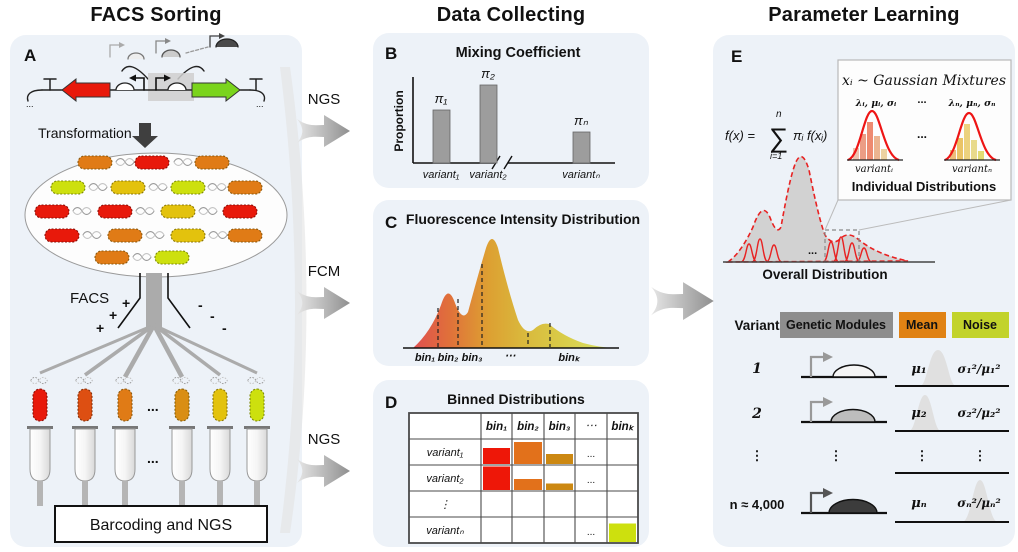 The width and height of the screenshot is (1018, 552). What do you see at coordinates (776, 135) in the screenshot?
I see `mixture-formula: f(x) = ∑ n i=1 πᵢ f(xᵢ)` at bounding box center [776, 135].